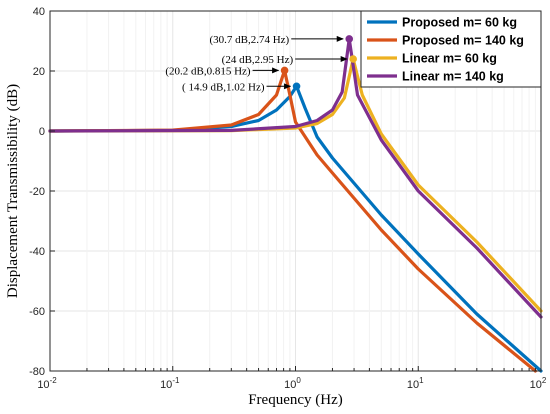 Image resolution: width=550 pixels, height=414 pixels. I want to click on legend-label: Linear m= 140 kg, so click(453, 77).